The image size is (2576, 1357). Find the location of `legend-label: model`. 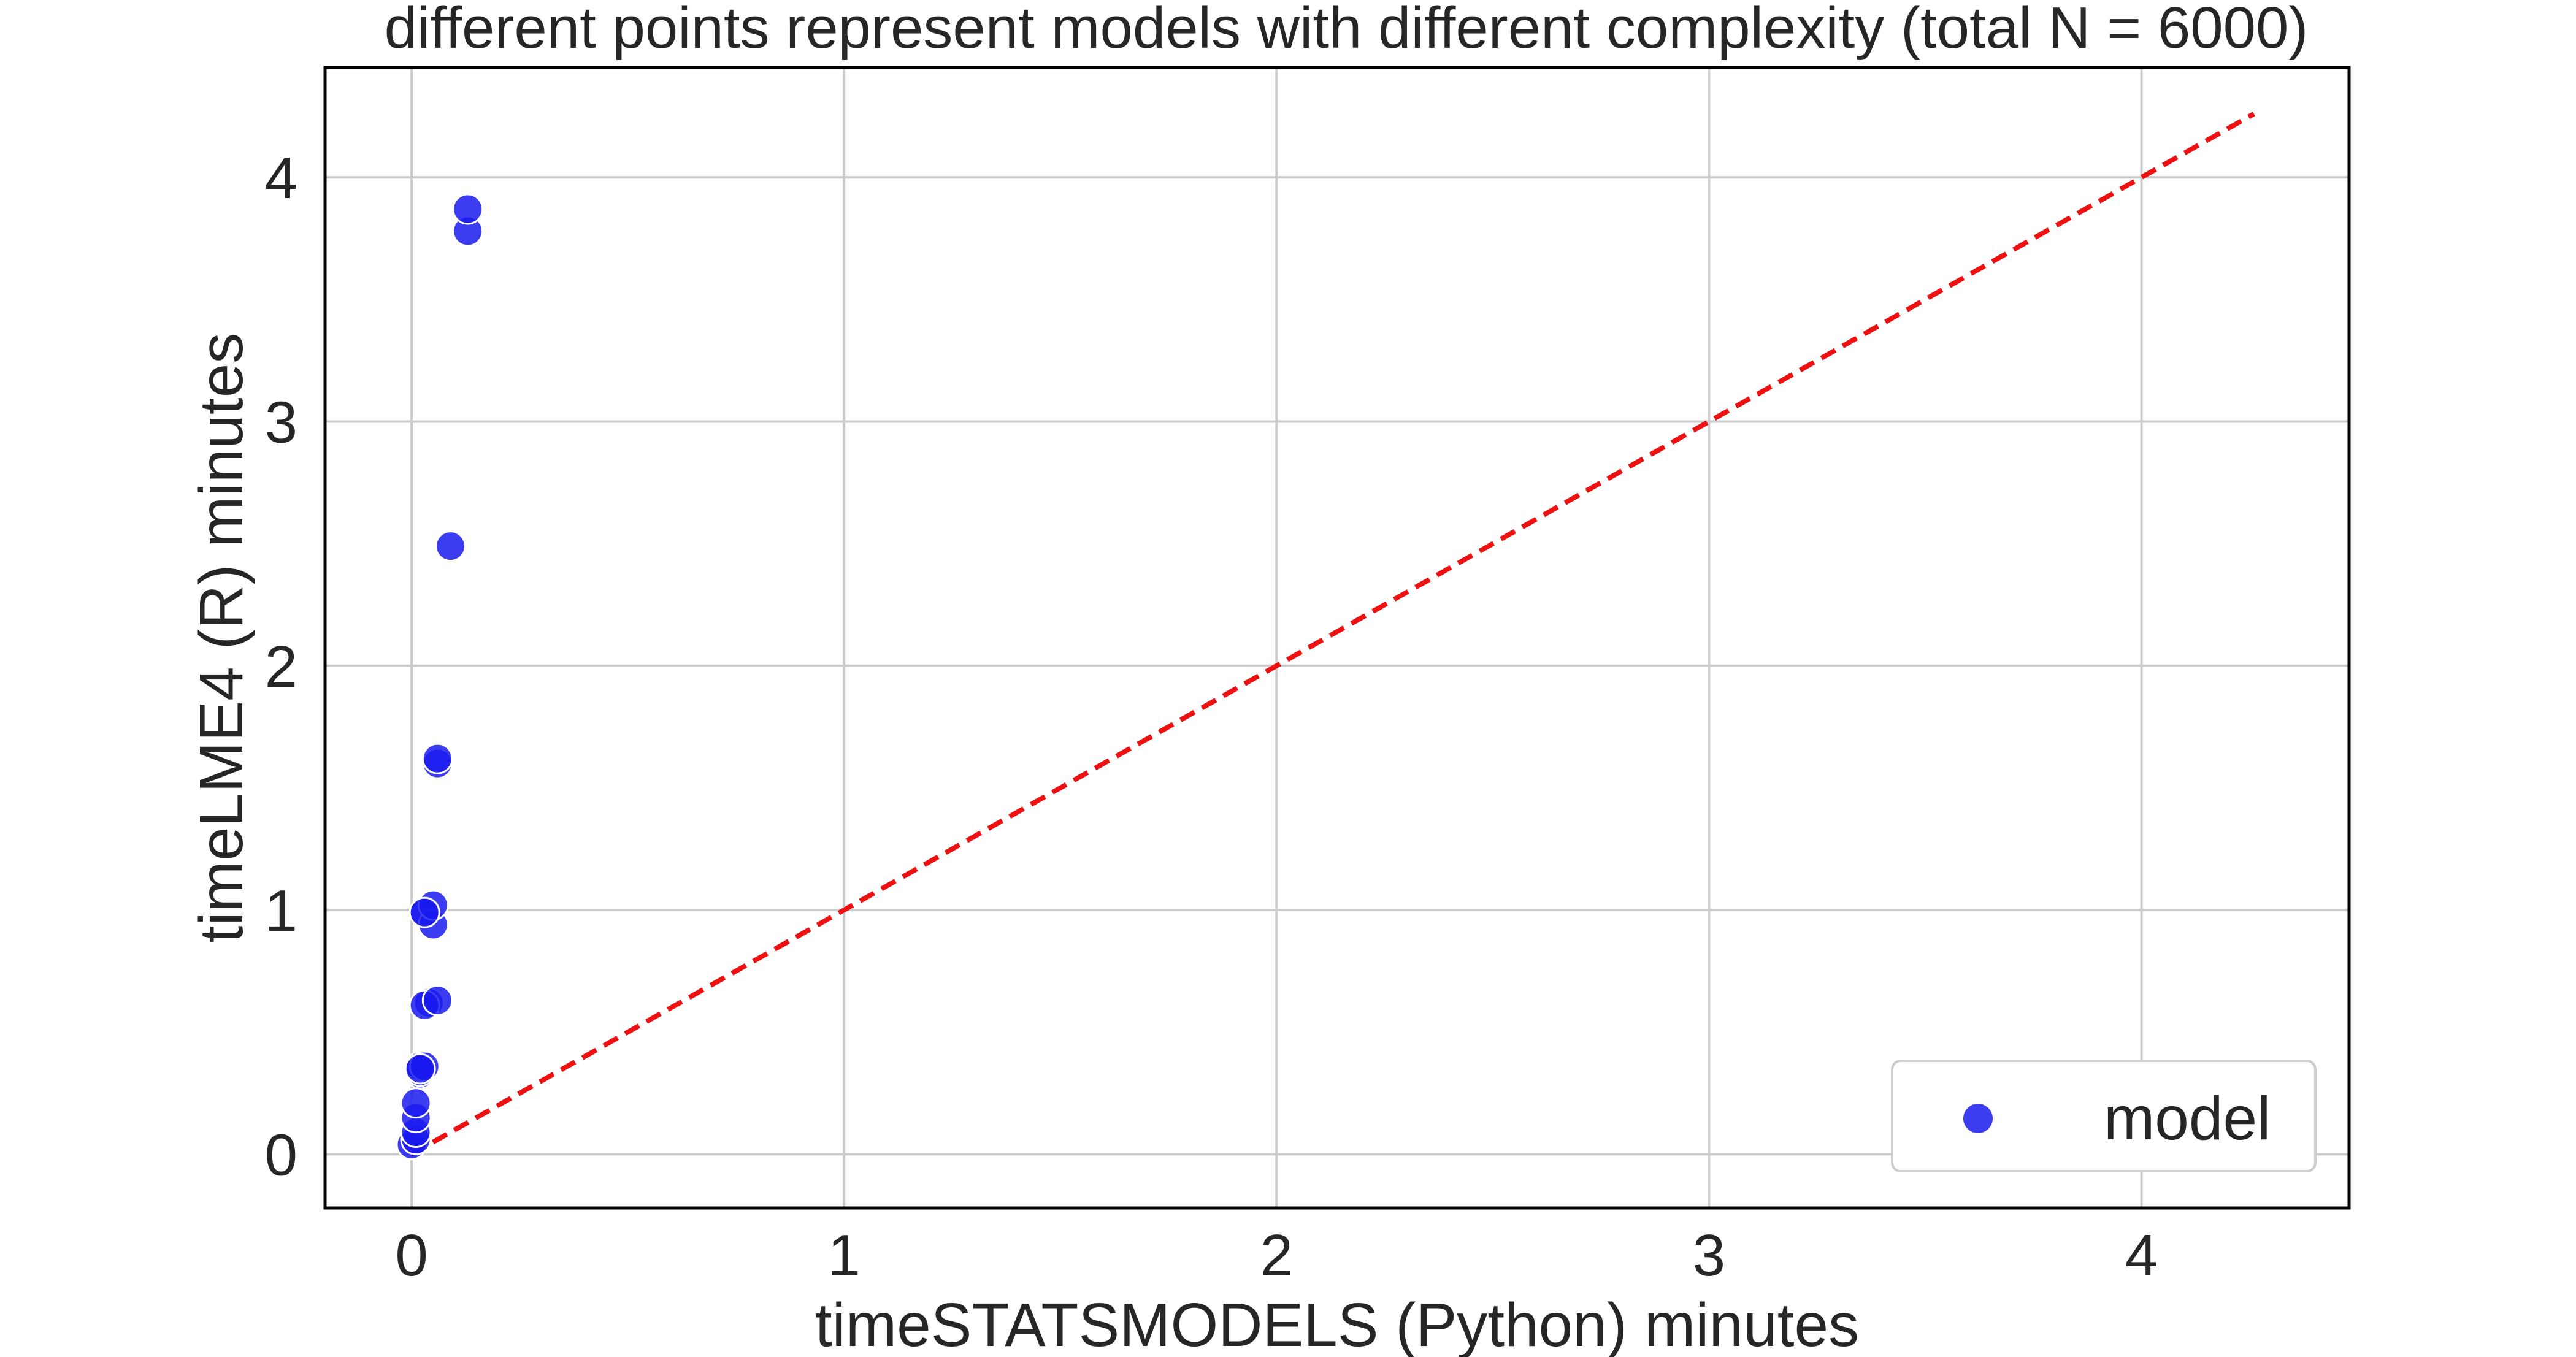

legend-label: model is located at coordinates (2187, 1118).